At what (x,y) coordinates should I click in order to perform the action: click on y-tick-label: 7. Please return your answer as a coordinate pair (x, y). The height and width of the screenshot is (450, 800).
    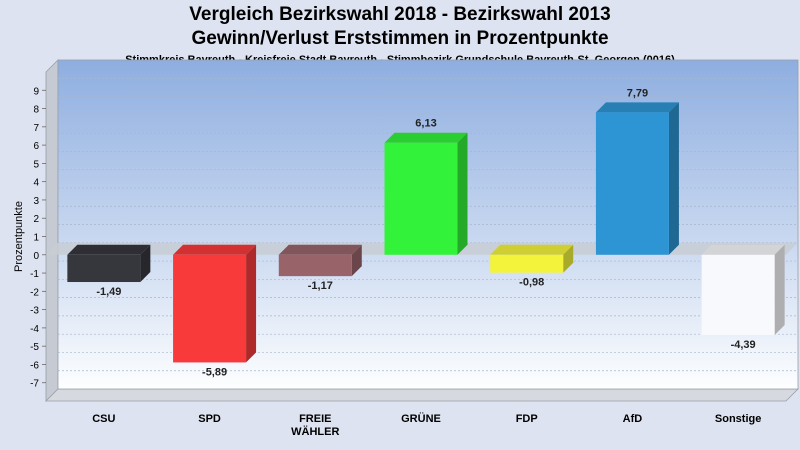
    Looking at the image, I should click on (36, 128).